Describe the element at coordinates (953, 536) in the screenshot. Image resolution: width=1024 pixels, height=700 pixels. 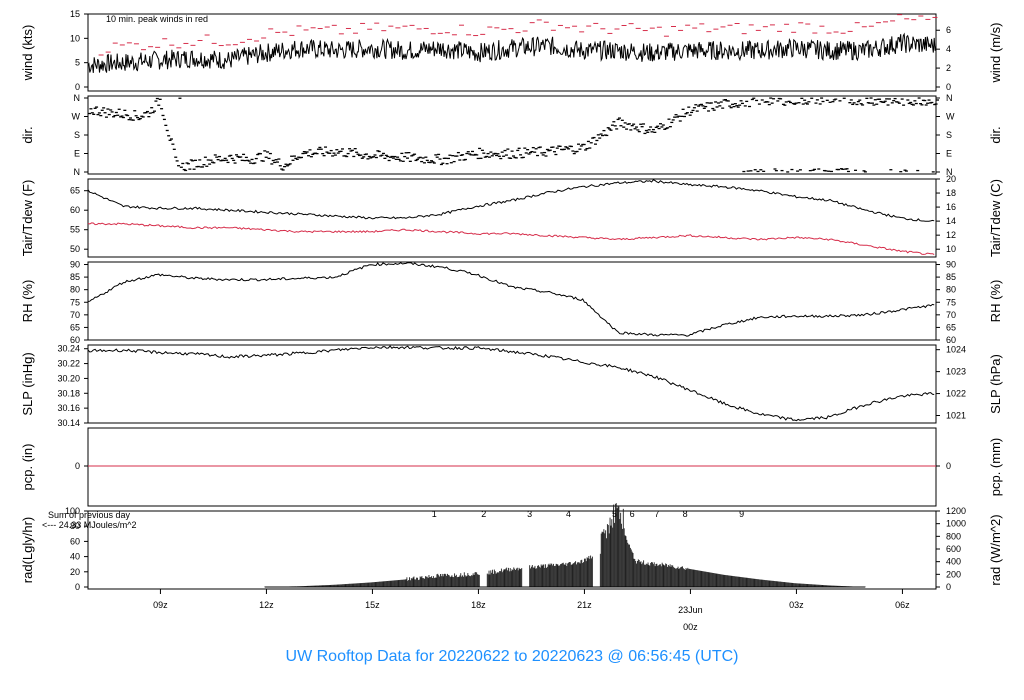
I see `ytick-right-label: 800` at that location.